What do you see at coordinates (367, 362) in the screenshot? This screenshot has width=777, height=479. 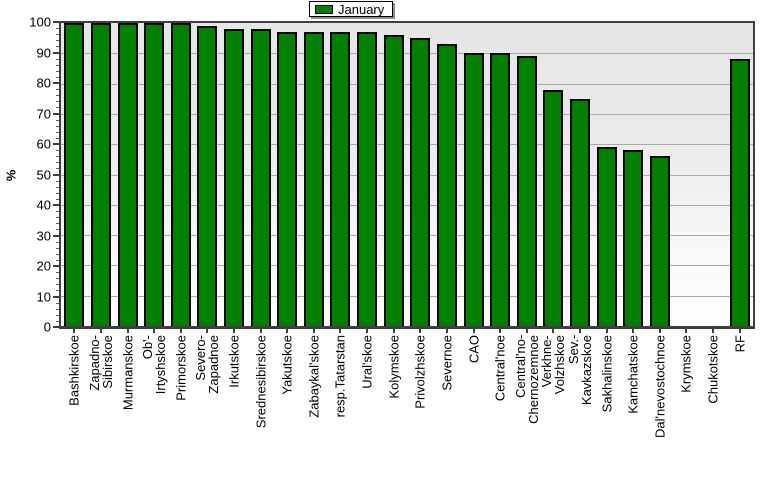 I see `x-axis-label-text: Ural'skoe` at bounding box center [367, 362].